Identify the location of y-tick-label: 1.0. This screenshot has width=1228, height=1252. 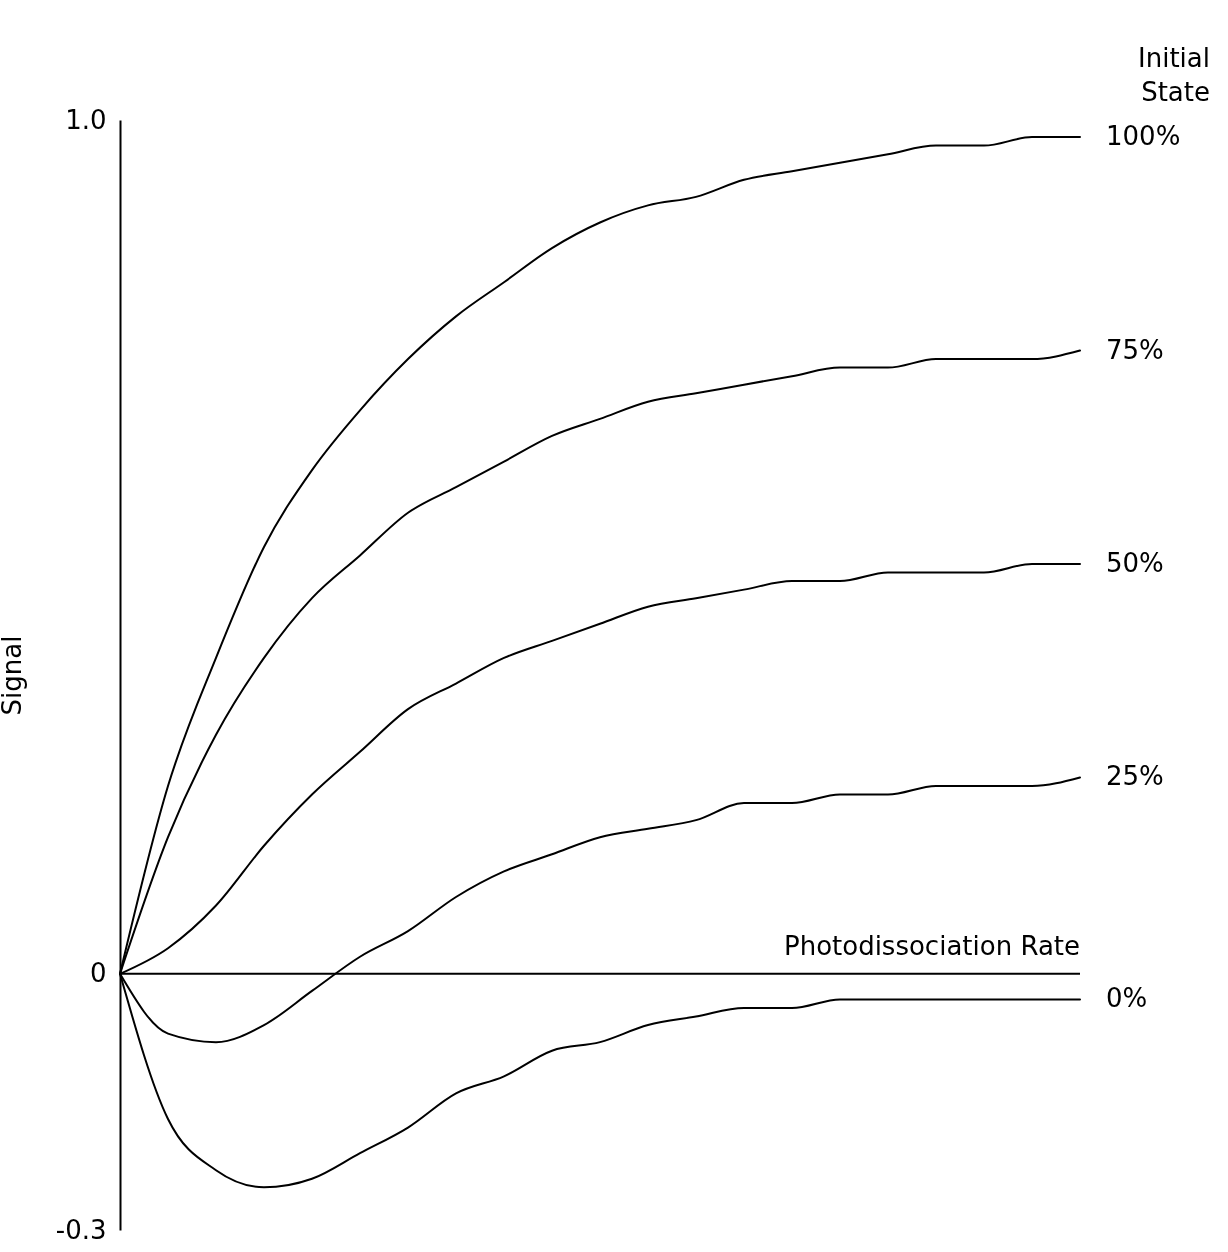
(86, 119).